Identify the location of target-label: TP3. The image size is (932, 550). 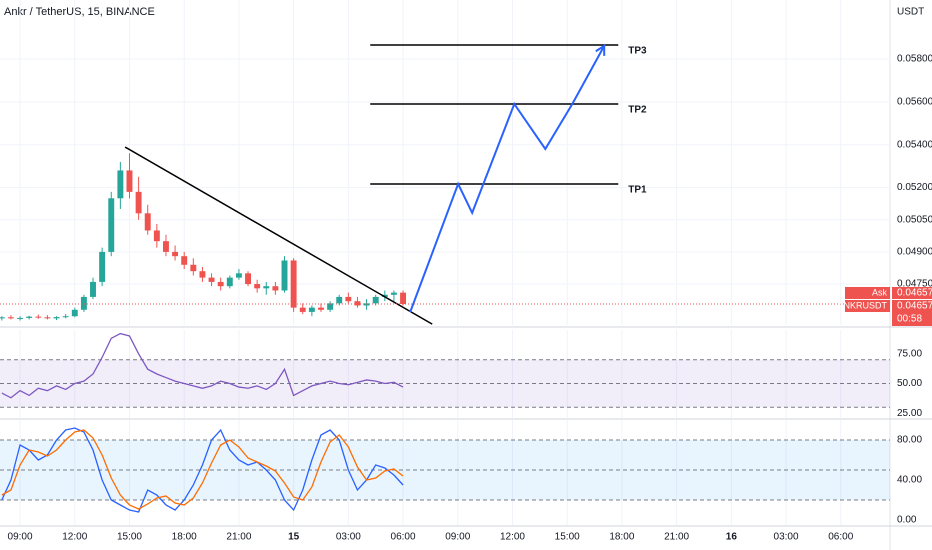
(637, 51).